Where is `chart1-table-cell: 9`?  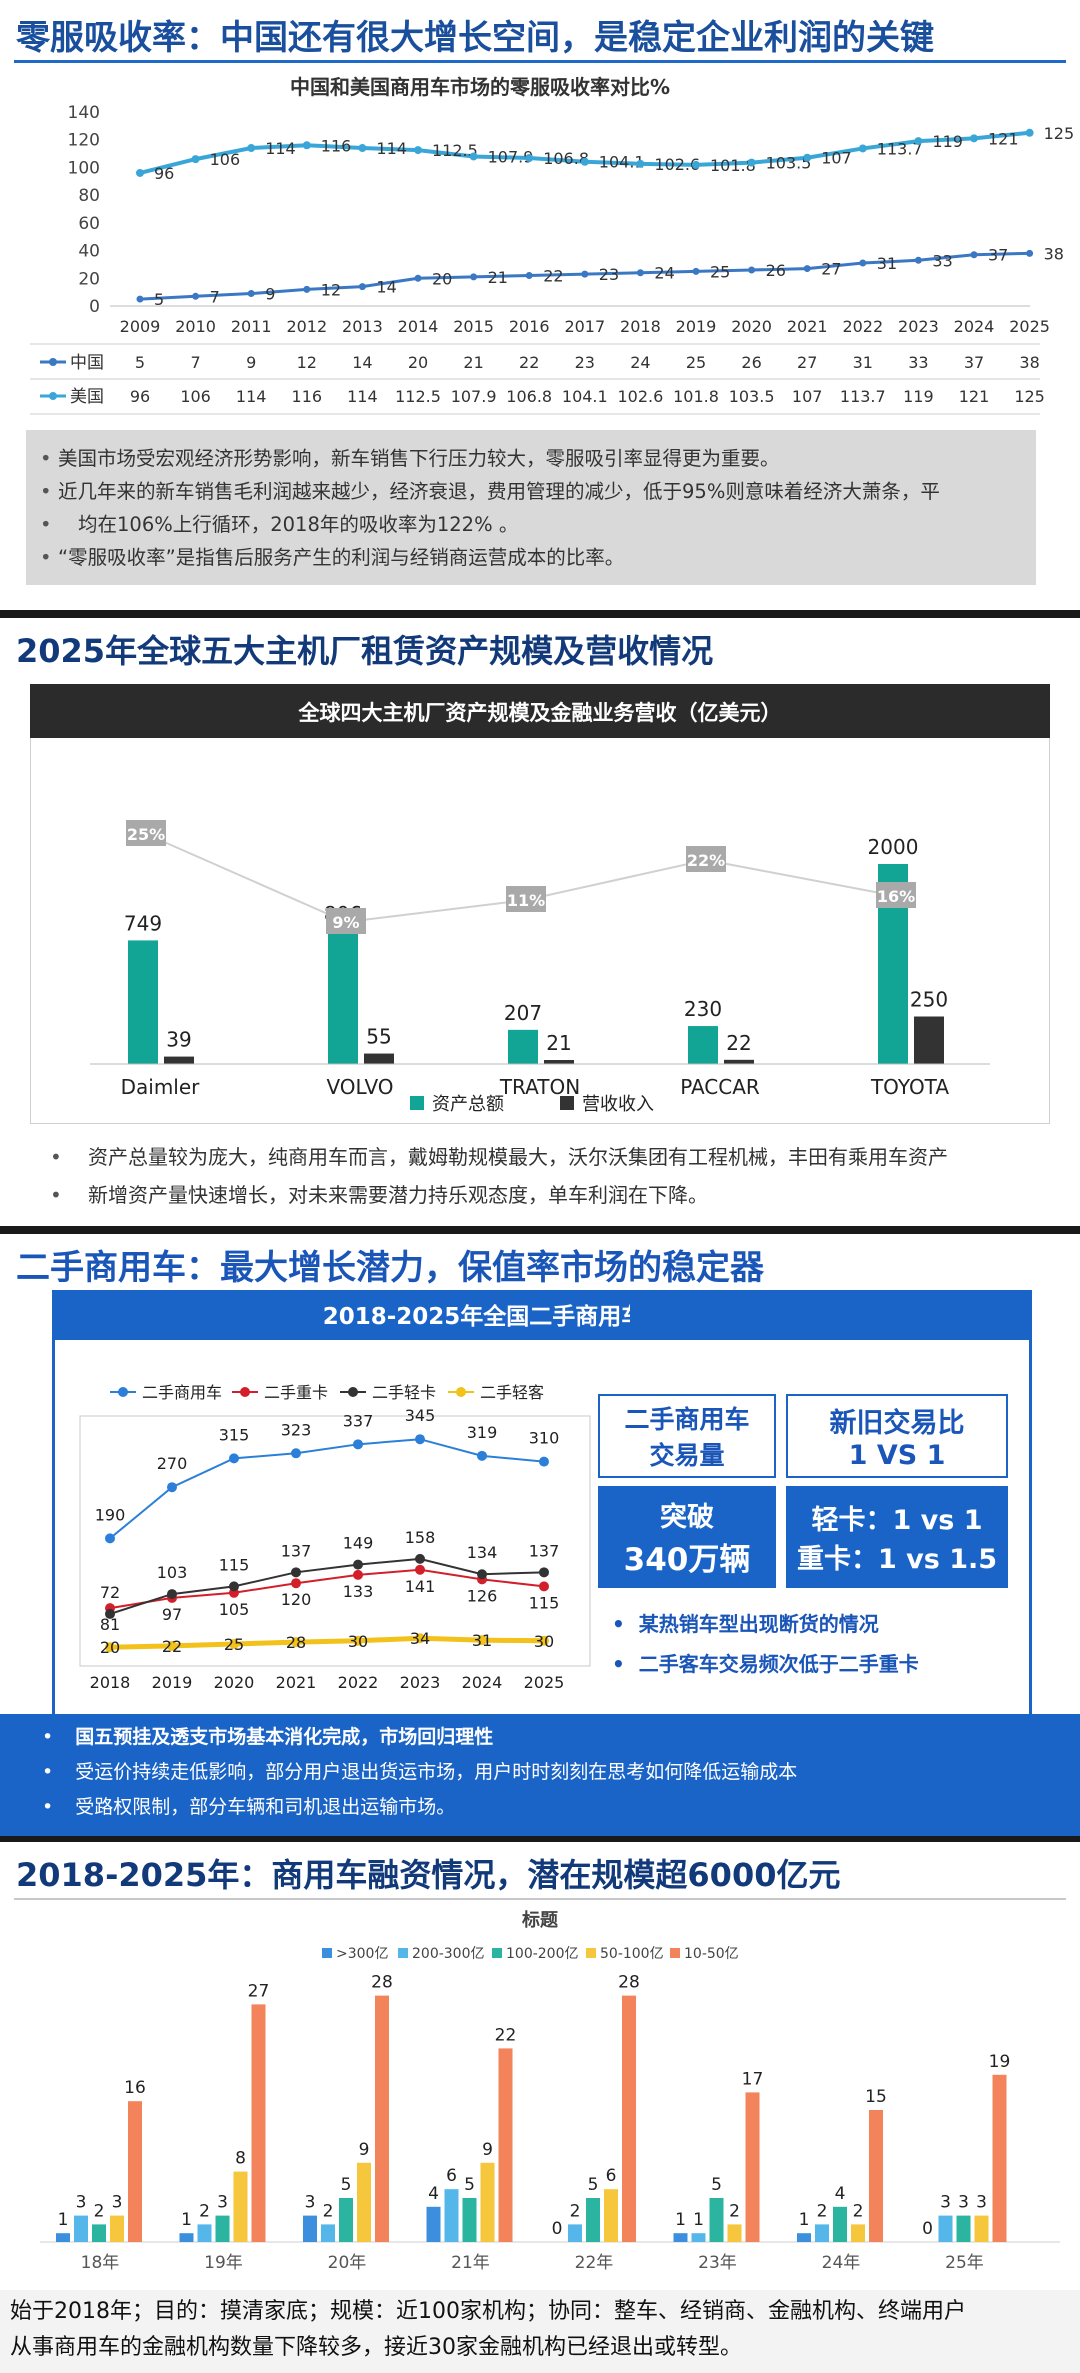 chart1-table-cell: 9 is located at coordinates (251, 362).